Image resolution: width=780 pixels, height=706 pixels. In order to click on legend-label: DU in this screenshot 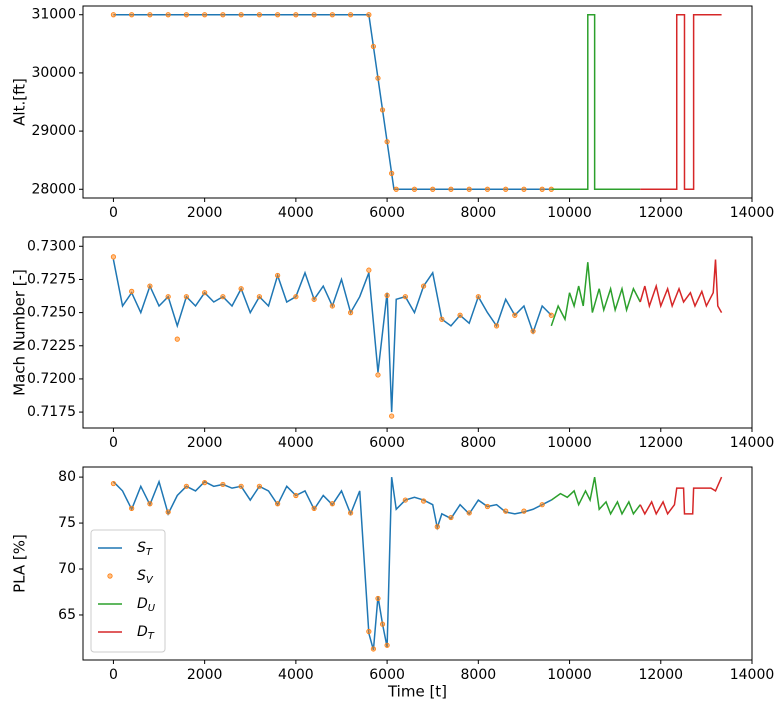, I will do `click(146, 605)`.